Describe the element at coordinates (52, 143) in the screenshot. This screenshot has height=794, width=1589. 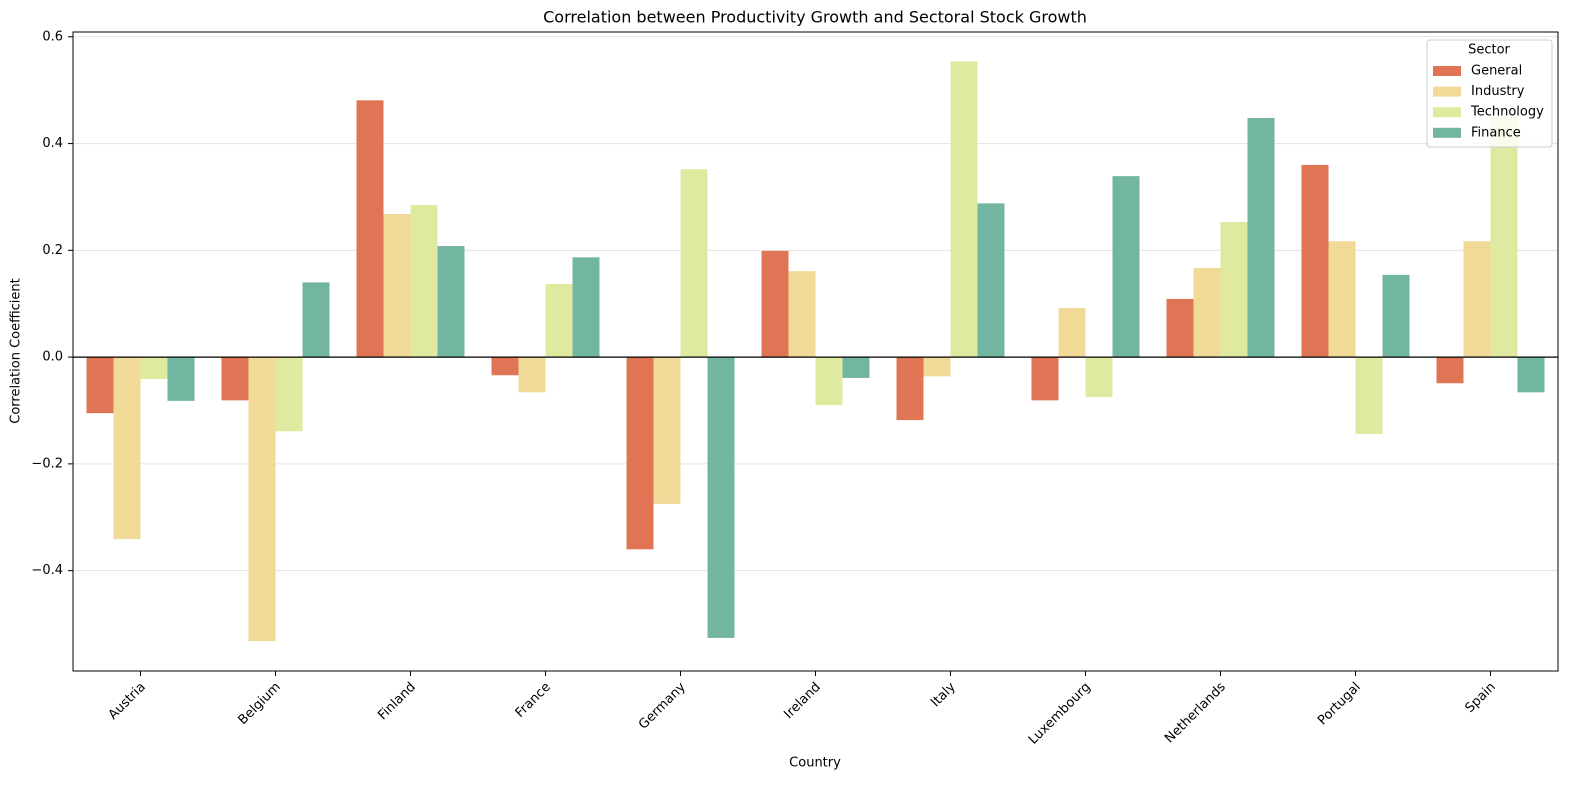
I see `y-tick-label: 0.4` at that location.